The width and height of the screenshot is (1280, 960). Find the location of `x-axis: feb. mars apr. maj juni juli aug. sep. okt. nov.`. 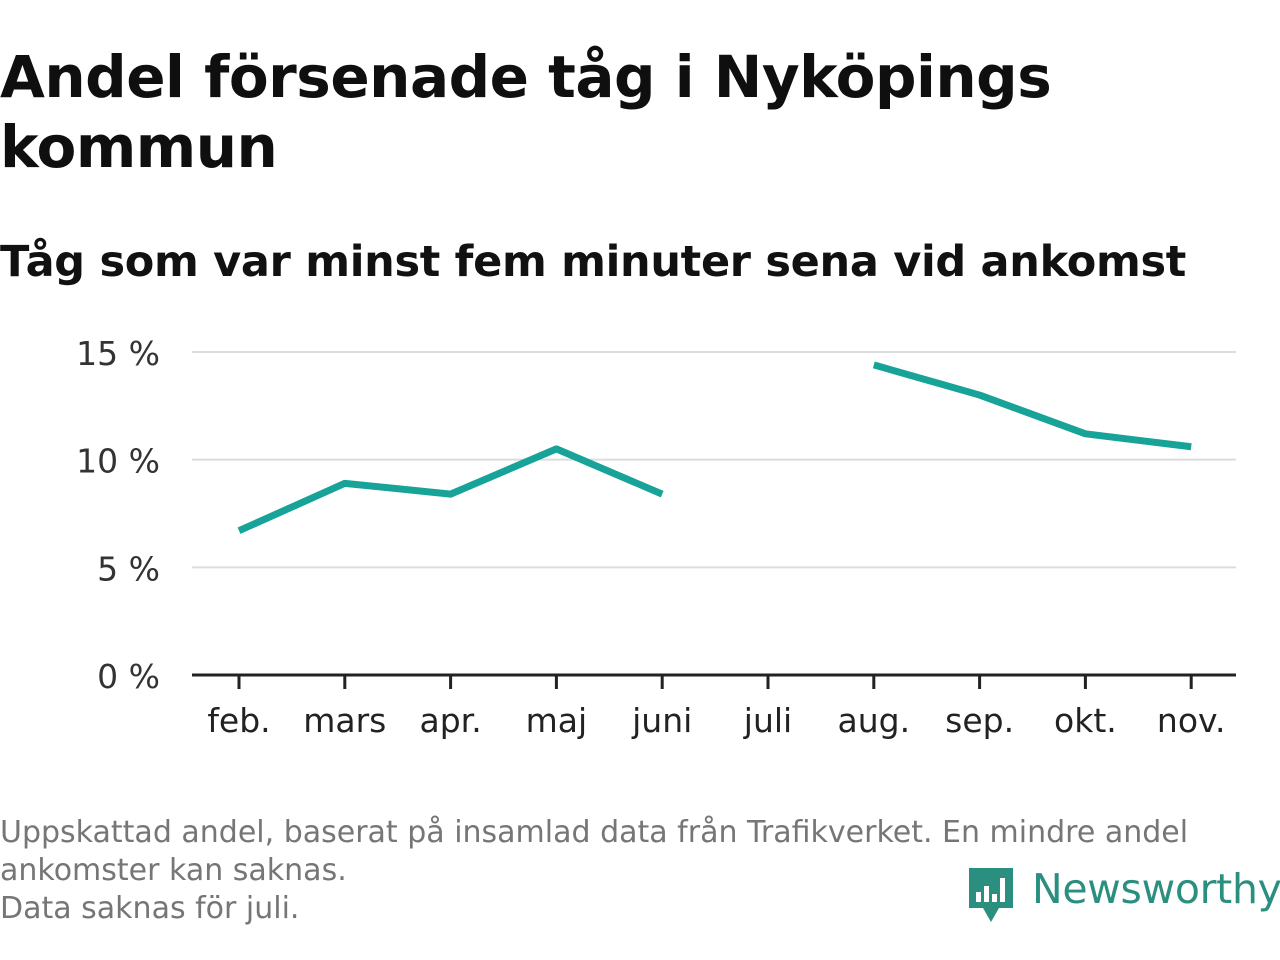

x-axis: feb. mars apr. maj juni juli aug. sep. okt. nov. is located at coordinates (714, 706).